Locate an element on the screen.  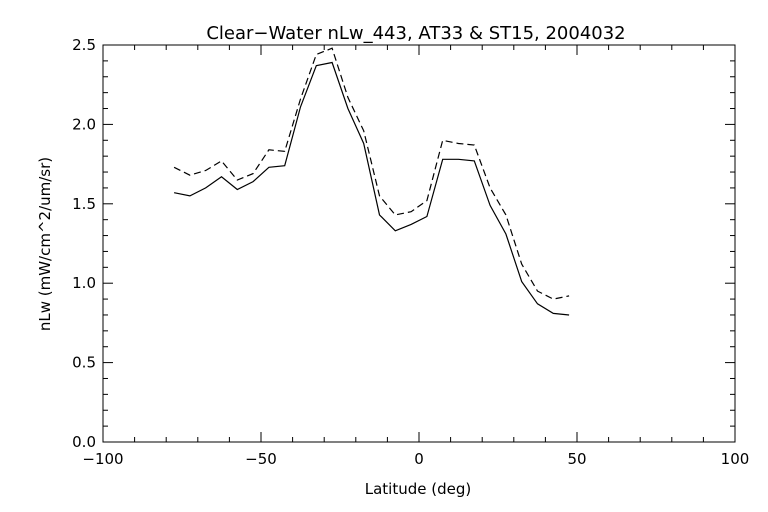
y-tick-label: 1.0 is located at coordinates (84, 283).